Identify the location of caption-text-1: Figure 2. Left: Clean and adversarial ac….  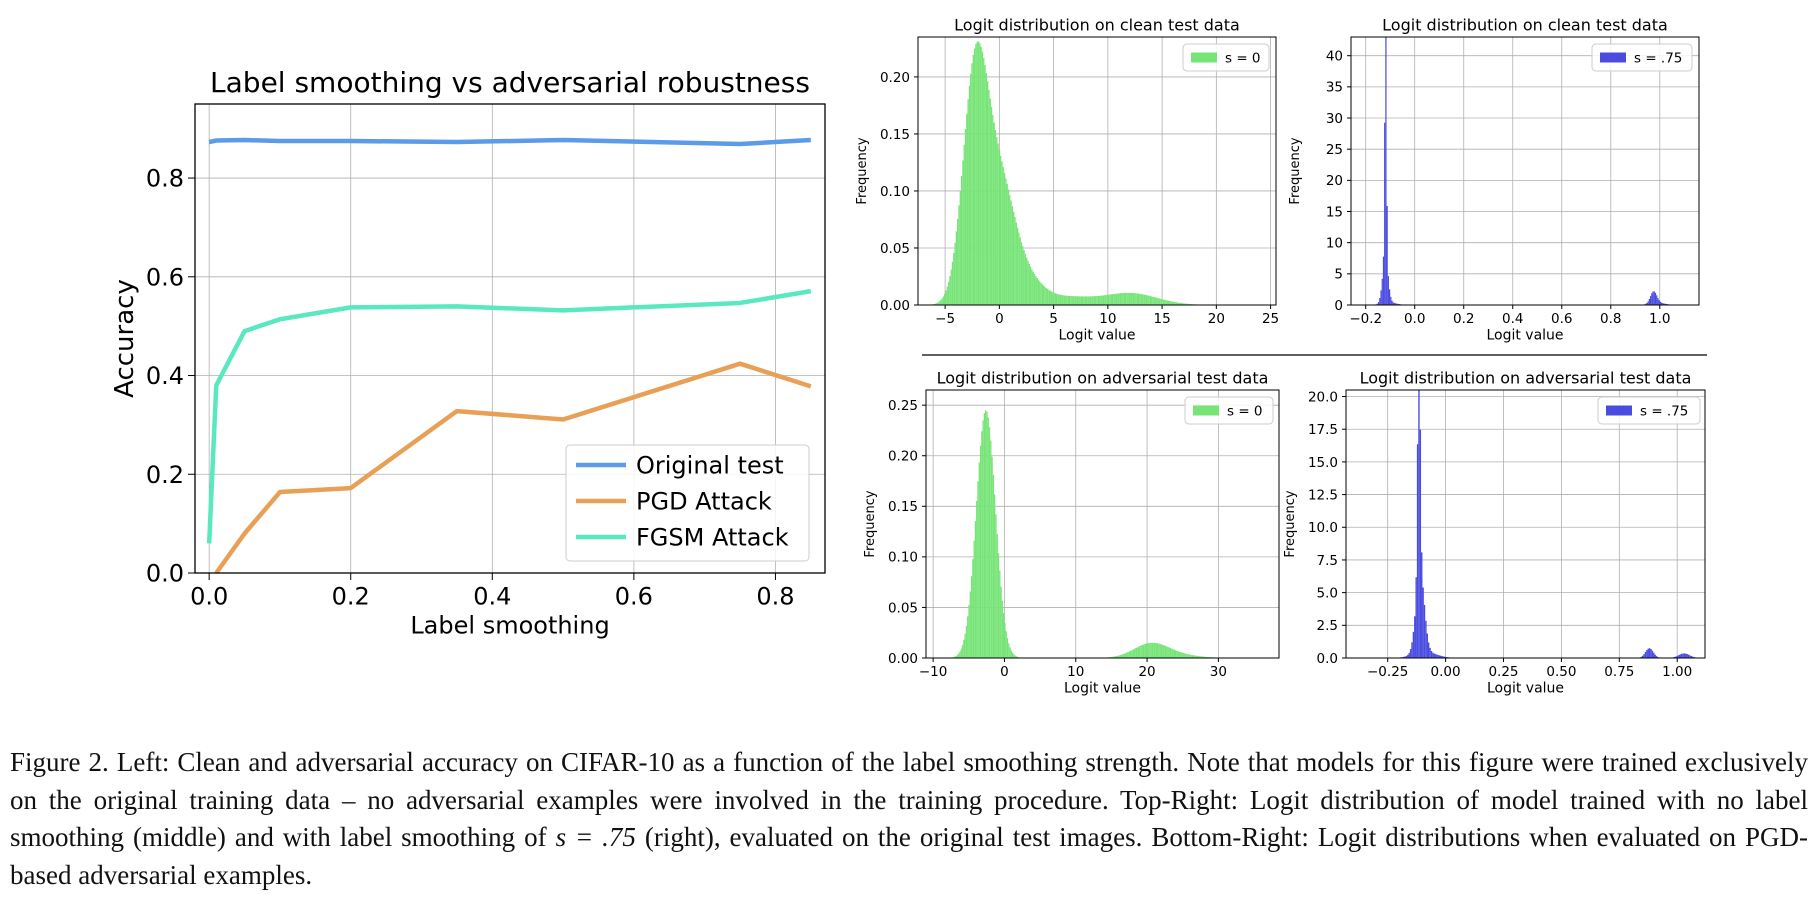
(909, 799).